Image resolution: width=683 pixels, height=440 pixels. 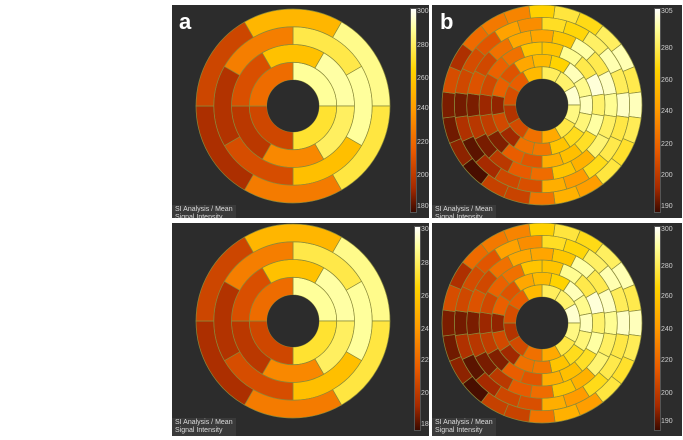 I want to click on colorbar-tick: 305, so click(x=667, y=11).